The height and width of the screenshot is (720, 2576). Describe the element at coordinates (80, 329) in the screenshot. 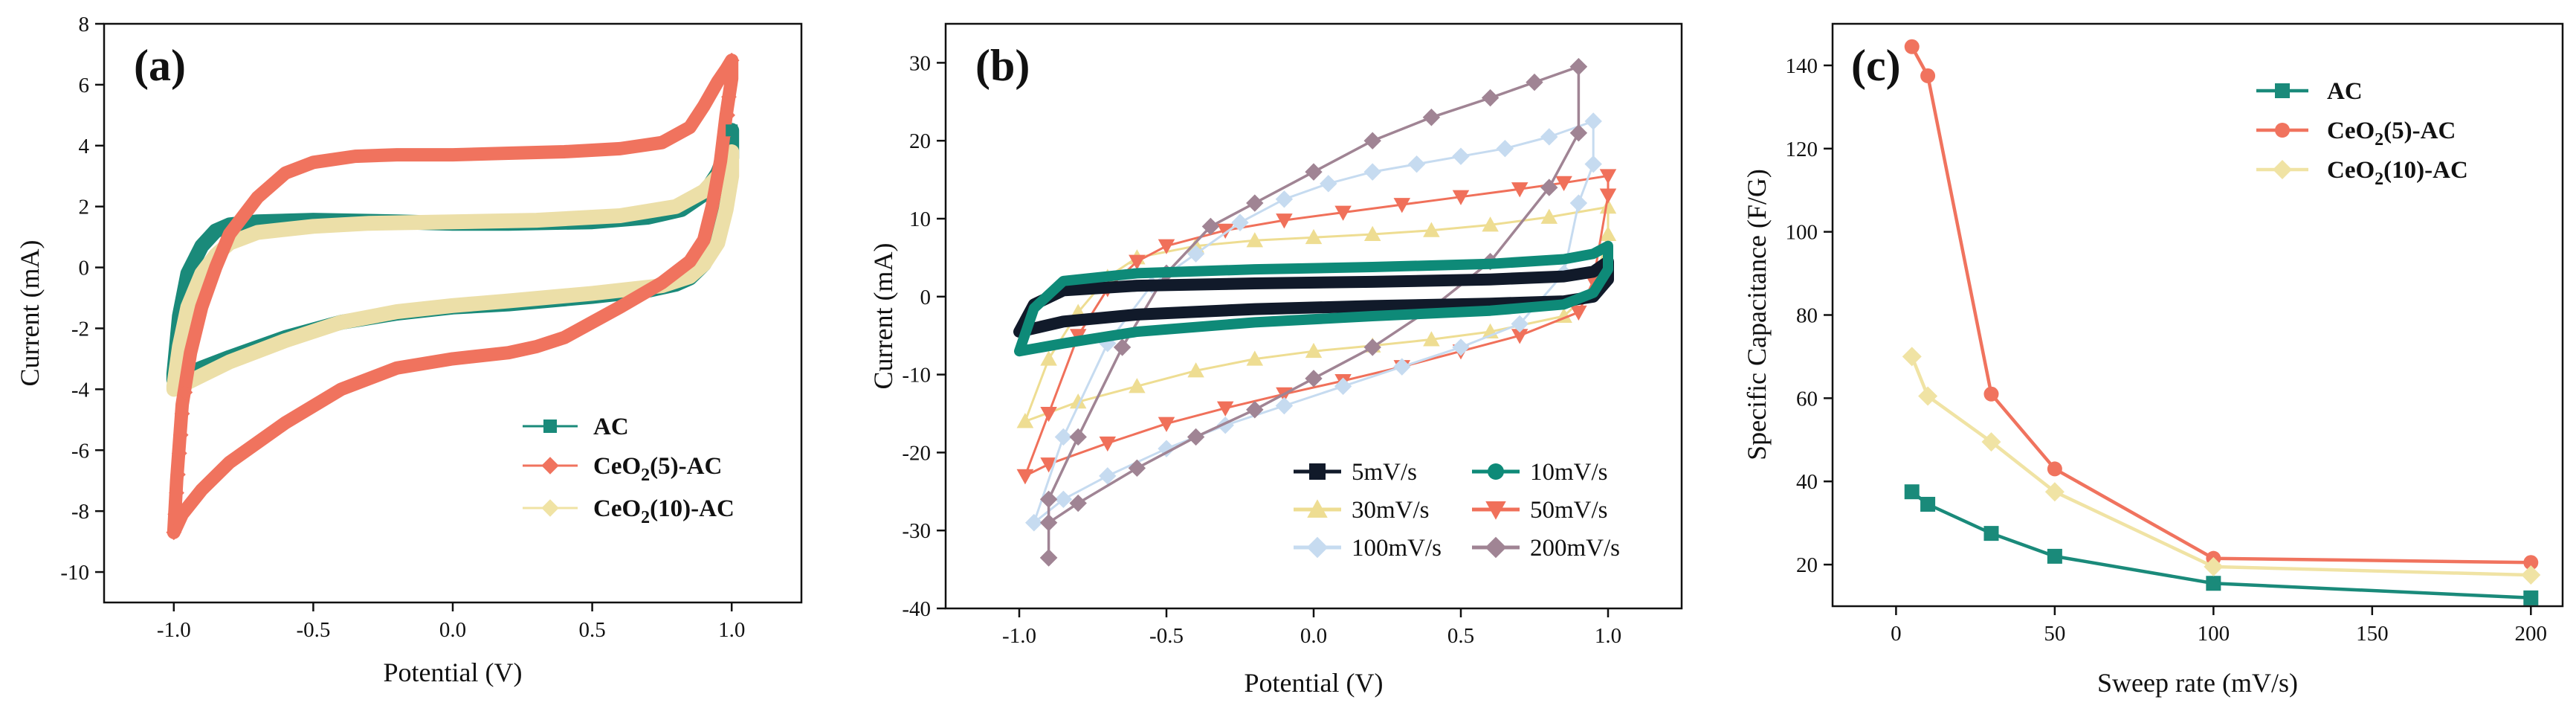

I see `panel-a-y-tick-label: -2` at that location.